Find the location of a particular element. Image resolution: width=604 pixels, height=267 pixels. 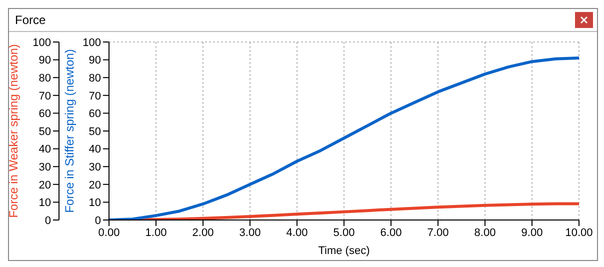

y-tick-label: 90 is located at coordinates (44, 60).